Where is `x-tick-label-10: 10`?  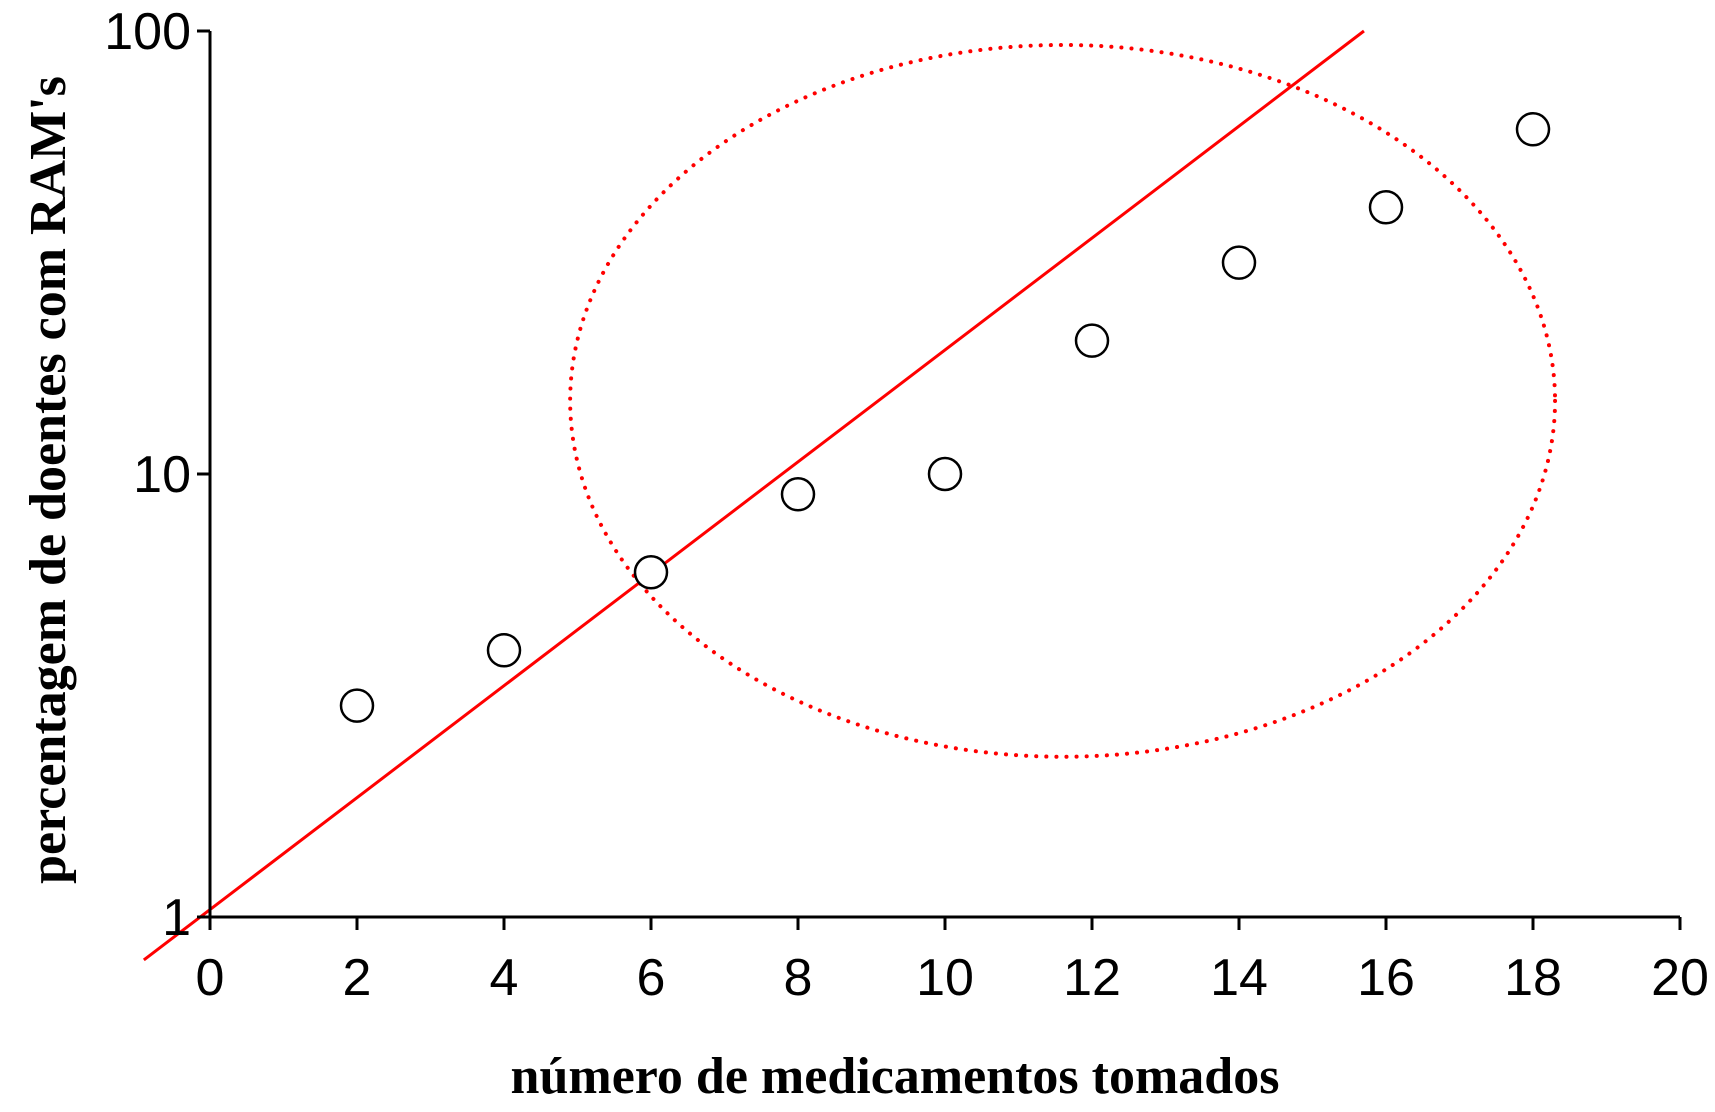
x-tick-label-10: 10 is located at coordinates (945, 978).